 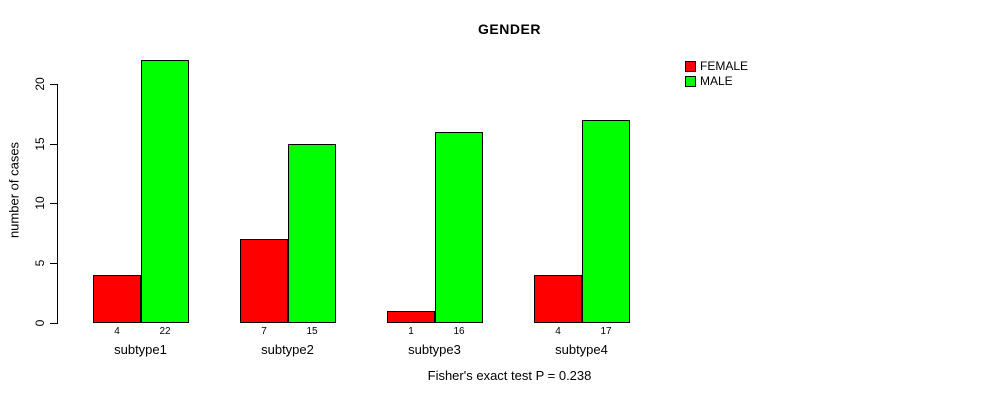 I want to click on bar-value-label: 1, so click(x=411, y=331).